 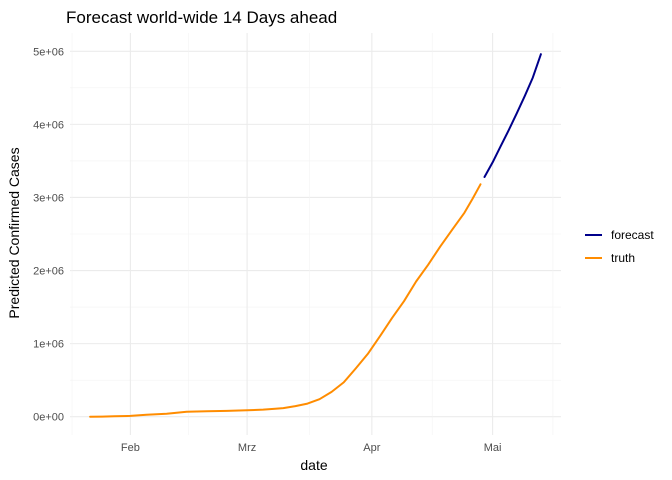 What do you see at coordinates (48, 198) in the screenshot?
I see `y-tick-label: 3e+06` at bounding box center [48, 198].